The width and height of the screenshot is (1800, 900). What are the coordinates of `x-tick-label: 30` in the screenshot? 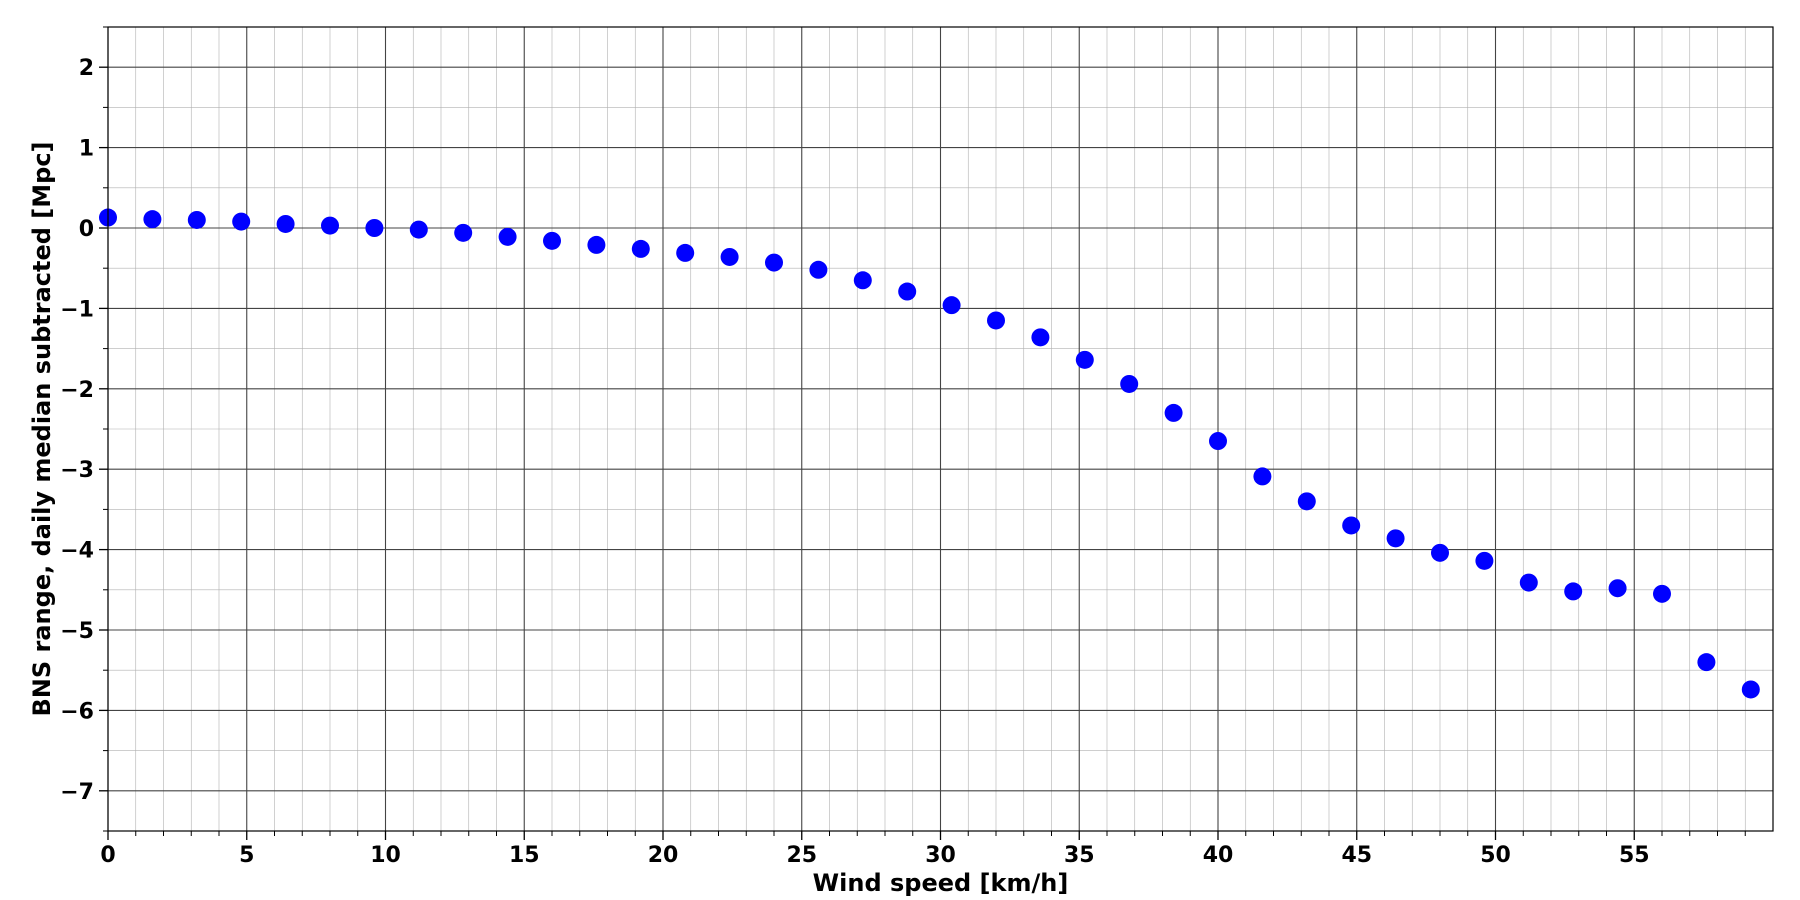 It's located at (940, 855).